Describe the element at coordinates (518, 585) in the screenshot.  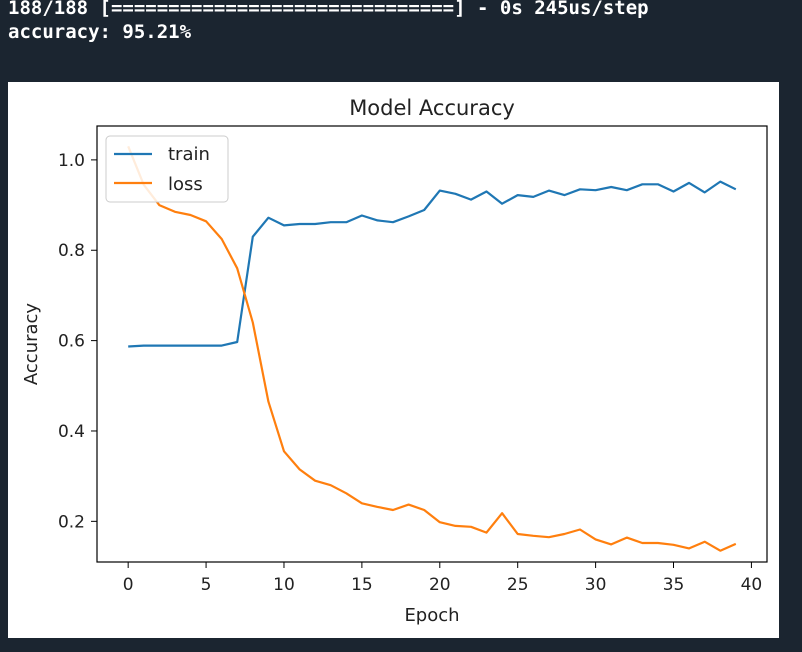
I see `x-tick-label: 25` at that location.